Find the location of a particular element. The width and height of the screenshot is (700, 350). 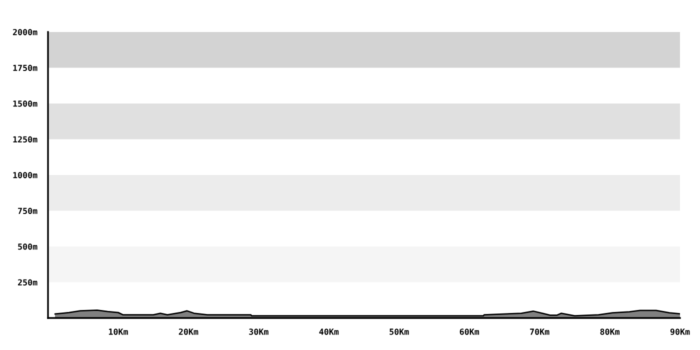

x-tick-label: 10Km is located at coordinates (118, 331).